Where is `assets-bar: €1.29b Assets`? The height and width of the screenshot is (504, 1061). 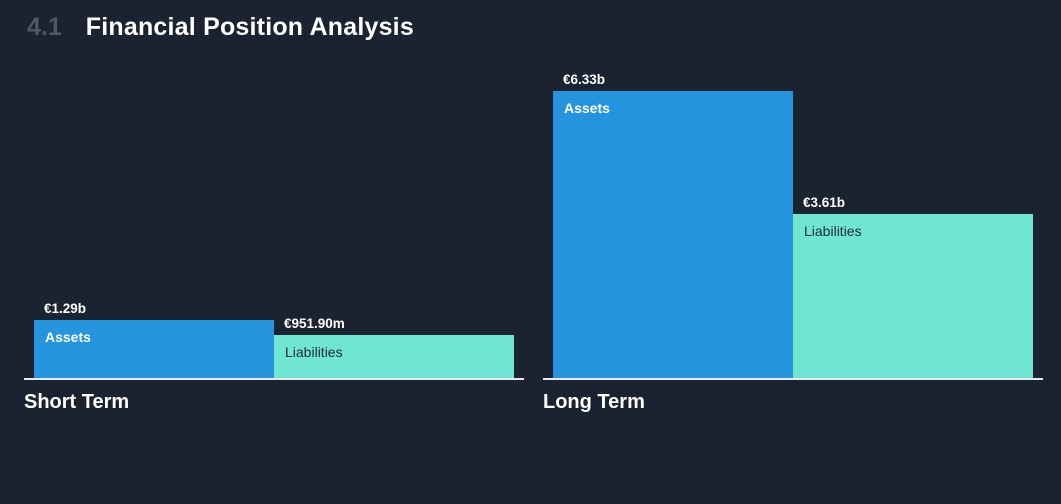 assets-bar: €1.29b Assets is located at coordinates (154, 339).